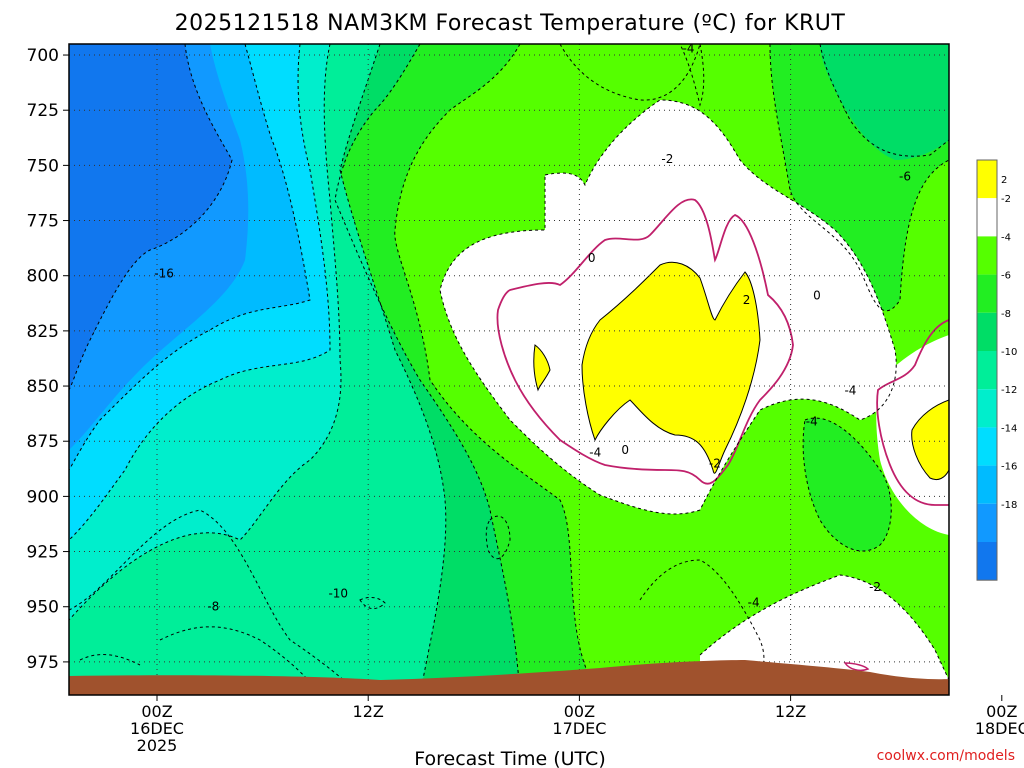 The image size is (1024, 768). What do you see at coordinates (43, 663) in the screenshot?
I see `y-tick-label: 975` at bounding box center [43, 663].